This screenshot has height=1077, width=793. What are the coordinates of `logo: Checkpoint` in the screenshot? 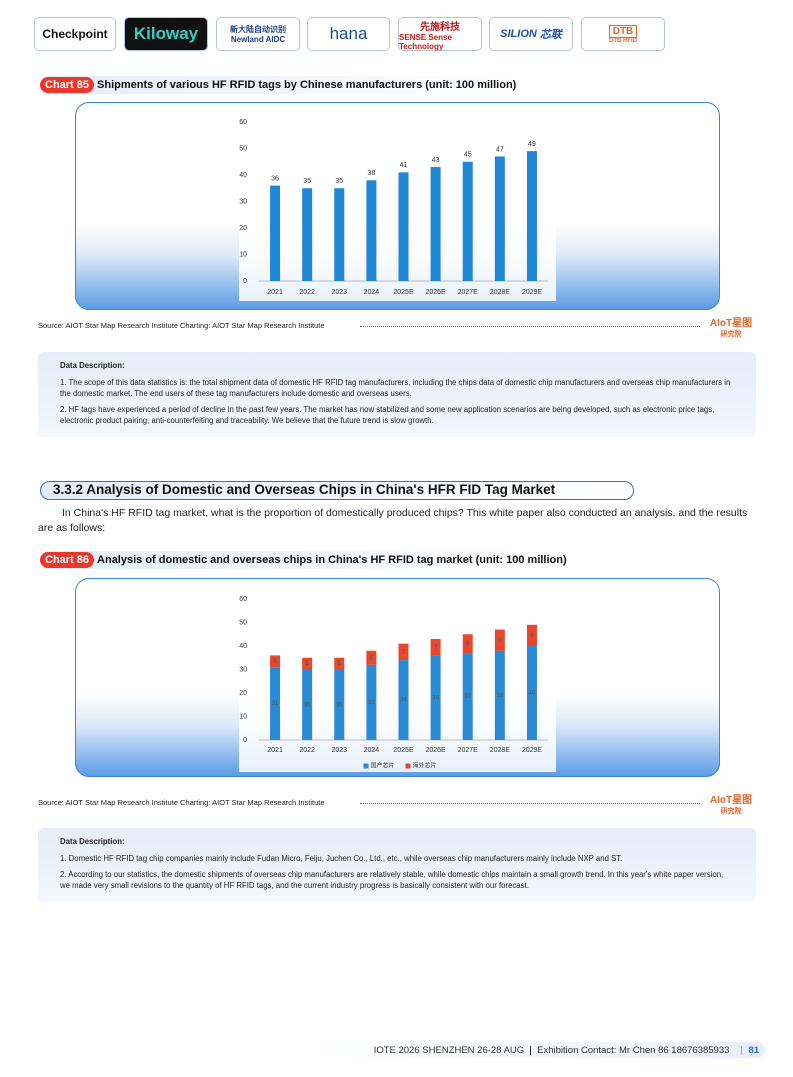 It's located at (75, 34).